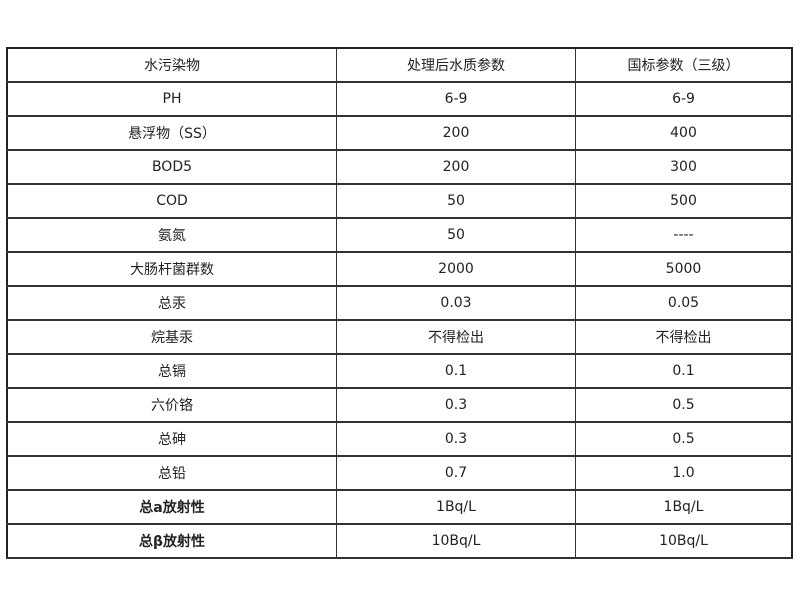 This screenshot has width=800, height=605. I want to click on table-row: 总β放射性 10Bq/L 10Bq/L, so click(399, 541).